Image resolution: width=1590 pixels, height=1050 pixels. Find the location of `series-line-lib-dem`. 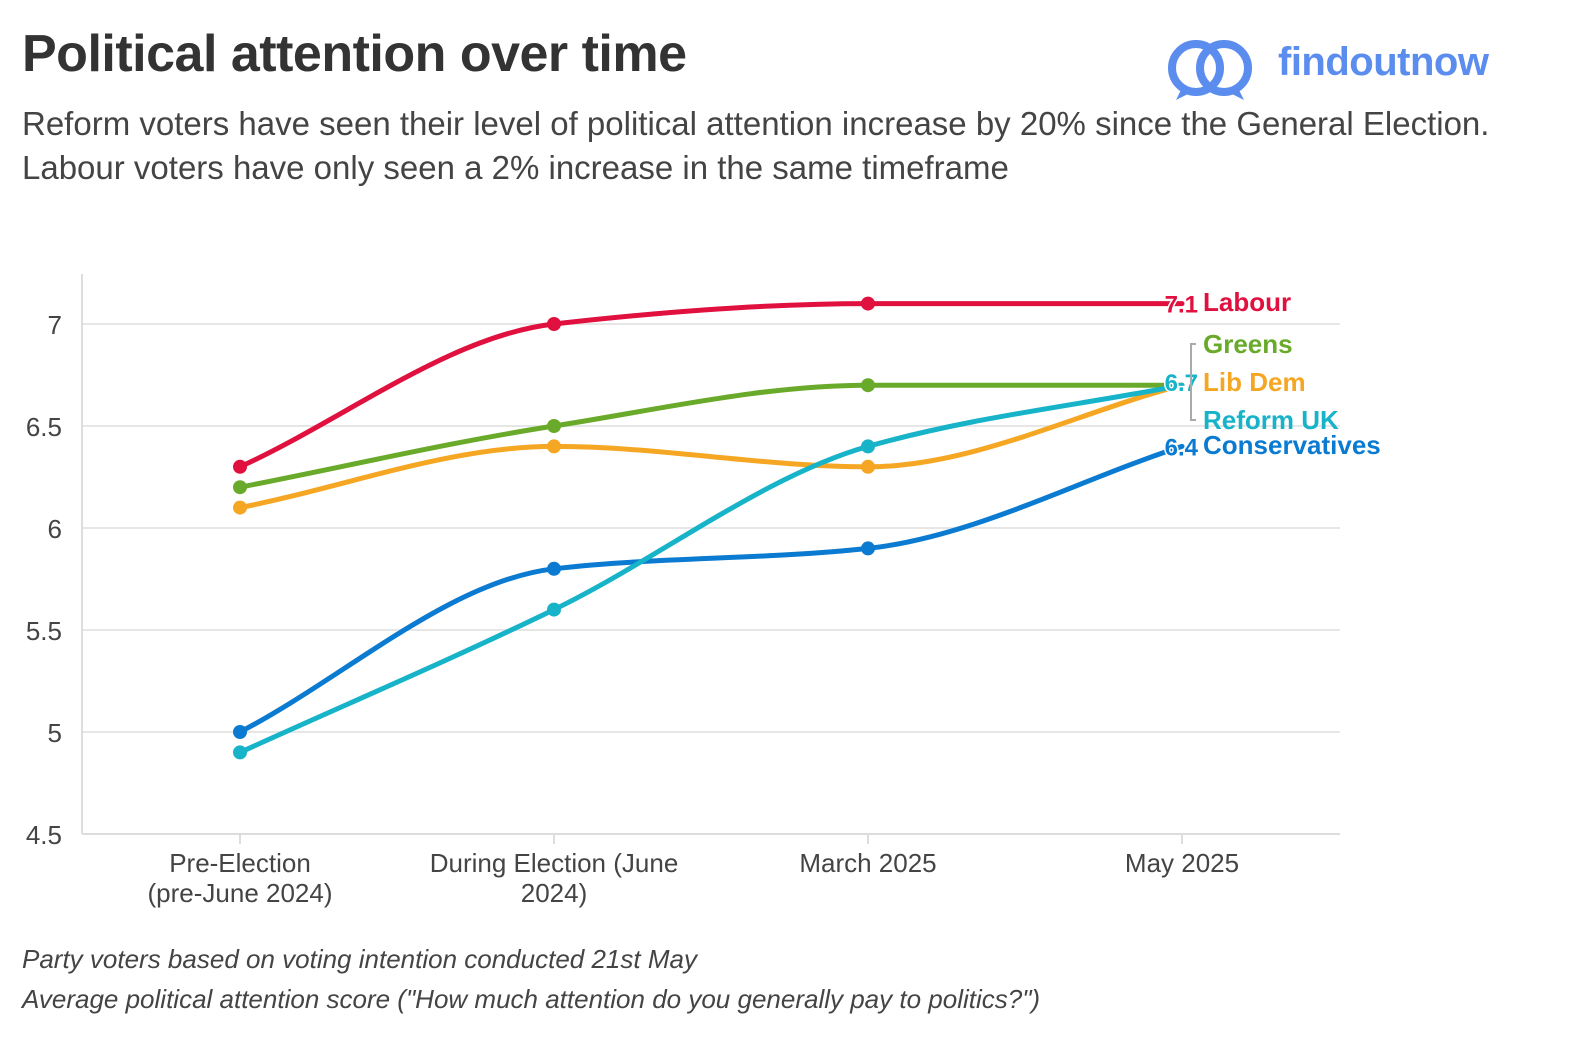

series-line-lib-dem is located at coordinates (711, 446).